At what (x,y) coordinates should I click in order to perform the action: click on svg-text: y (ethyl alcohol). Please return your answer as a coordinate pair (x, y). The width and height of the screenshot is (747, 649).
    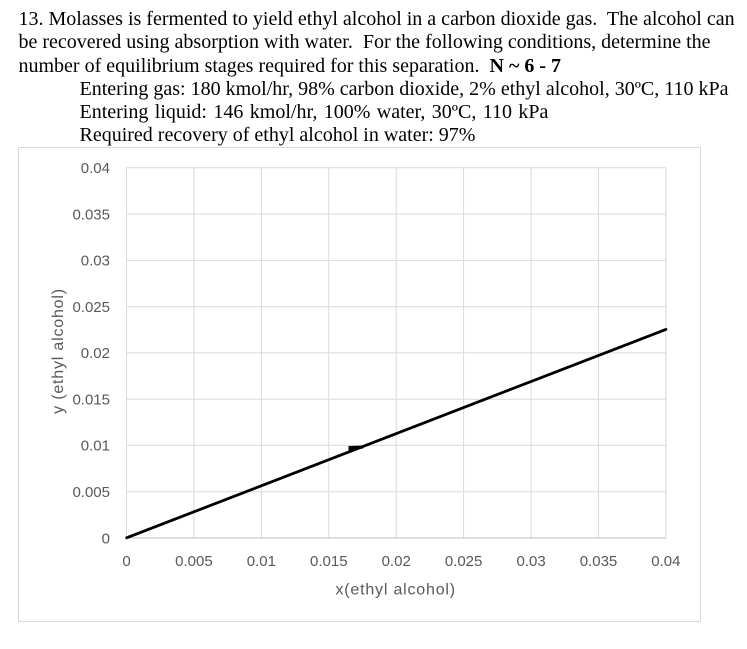
    Looking at the image, I should click on (58, 351).